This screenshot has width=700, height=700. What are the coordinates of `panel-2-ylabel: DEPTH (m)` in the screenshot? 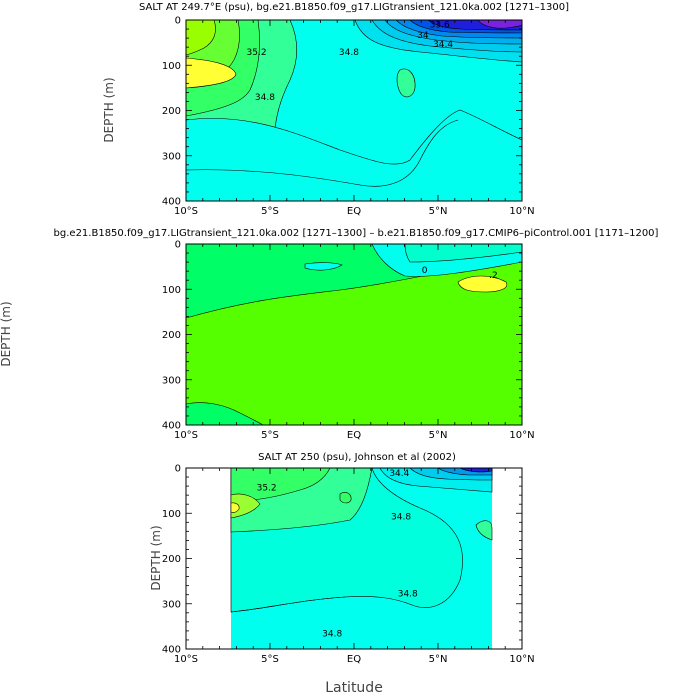 It's located at (6, 333).